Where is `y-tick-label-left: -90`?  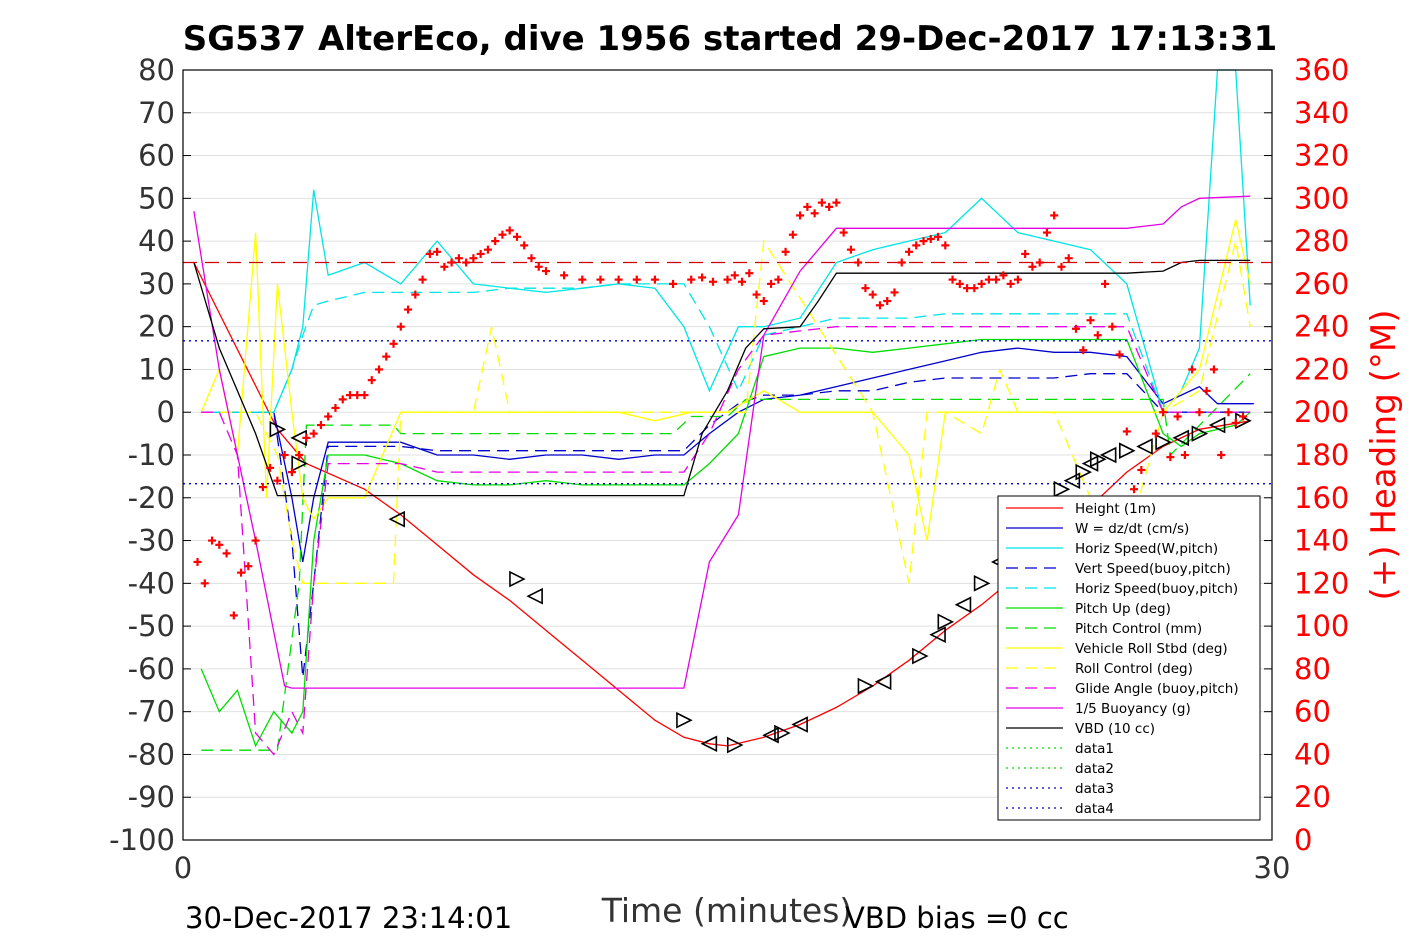 y-tick-label-left: -90 is located at coordinates (151, 797).